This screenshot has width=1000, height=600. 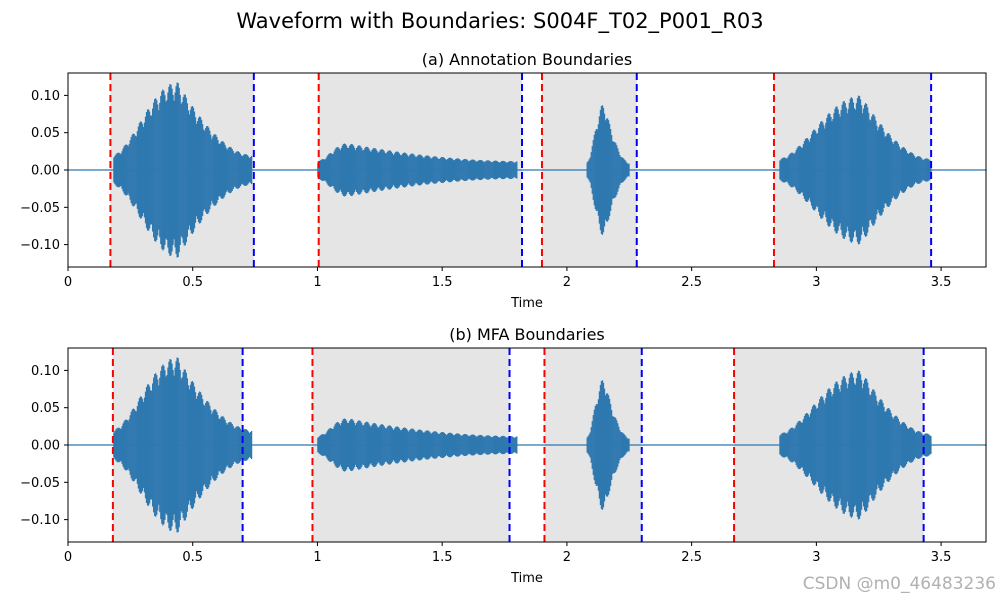 I want to click on watermark-text: CSDN @m0_46483236, so click(x=899, y=584).